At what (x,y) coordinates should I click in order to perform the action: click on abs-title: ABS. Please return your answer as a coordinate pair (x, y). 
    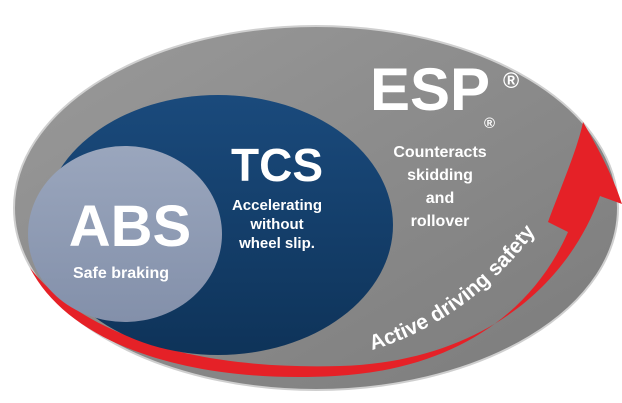
    Looking at the image, I should click on (130, 226).